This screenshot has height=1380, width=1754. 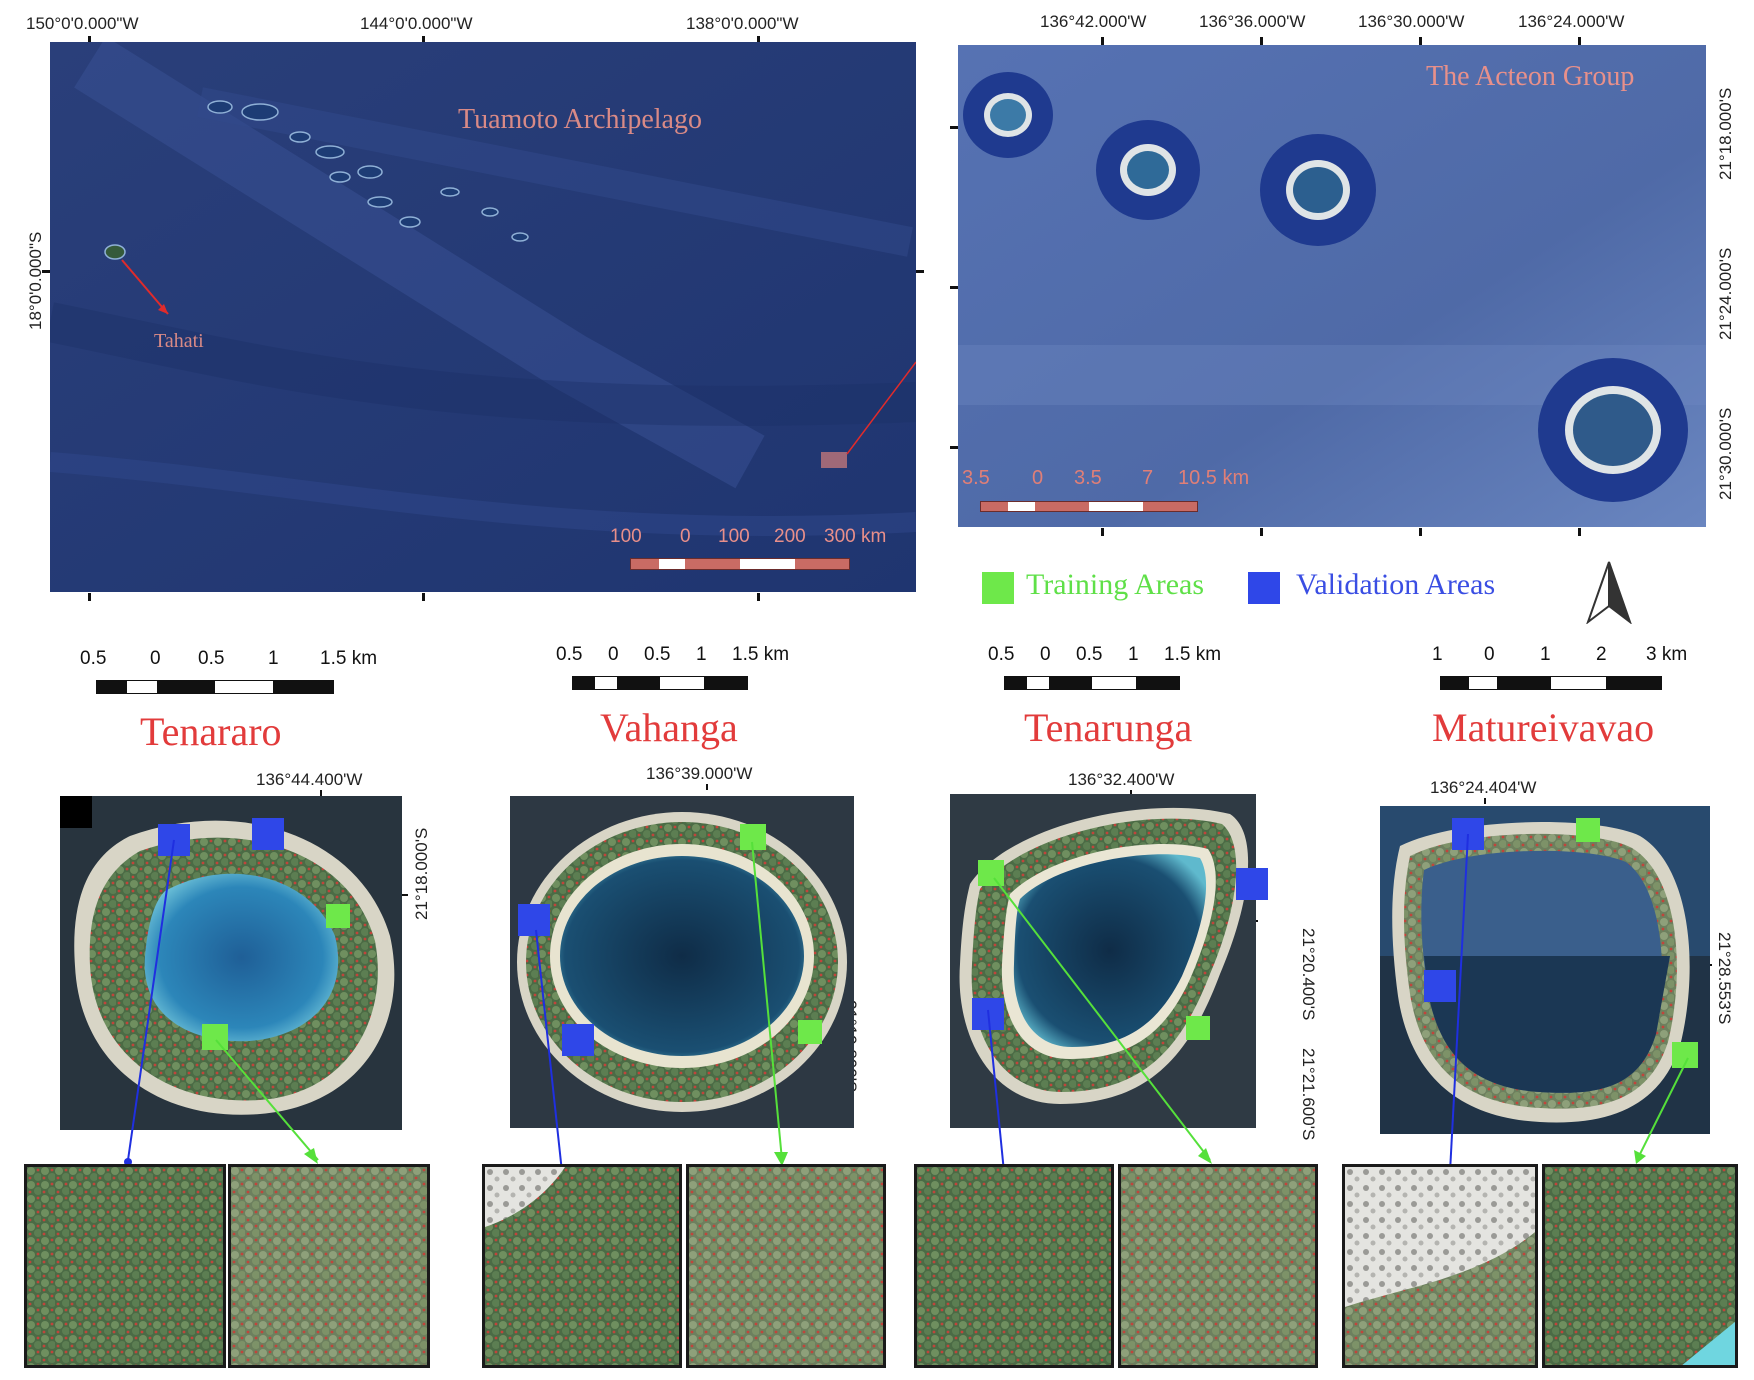 What do you see at coordinates (1571, 21) in the screenshot?
I see `acteon-lon-label-4: 136°24.000'W` at bounding box center [1571, 21].